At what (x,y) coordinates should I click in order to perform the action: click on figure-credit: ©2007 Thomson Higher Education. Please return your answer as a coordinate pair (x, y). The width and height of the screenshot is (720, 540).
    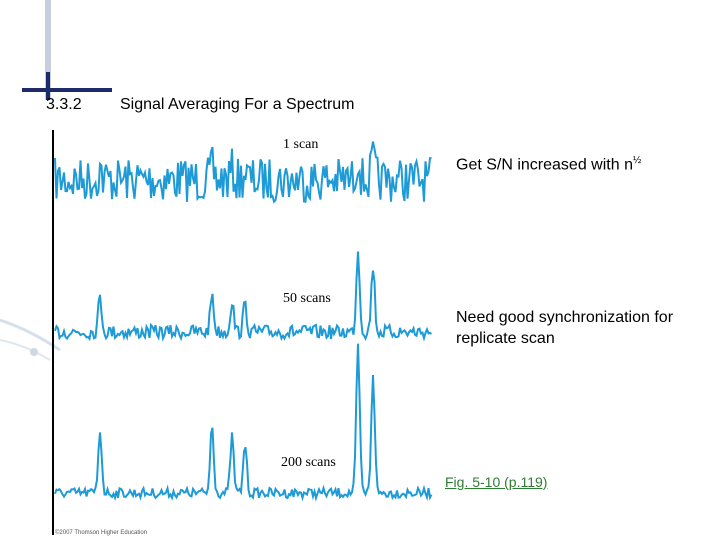
    Looking at the image, I should click on (101, 533).